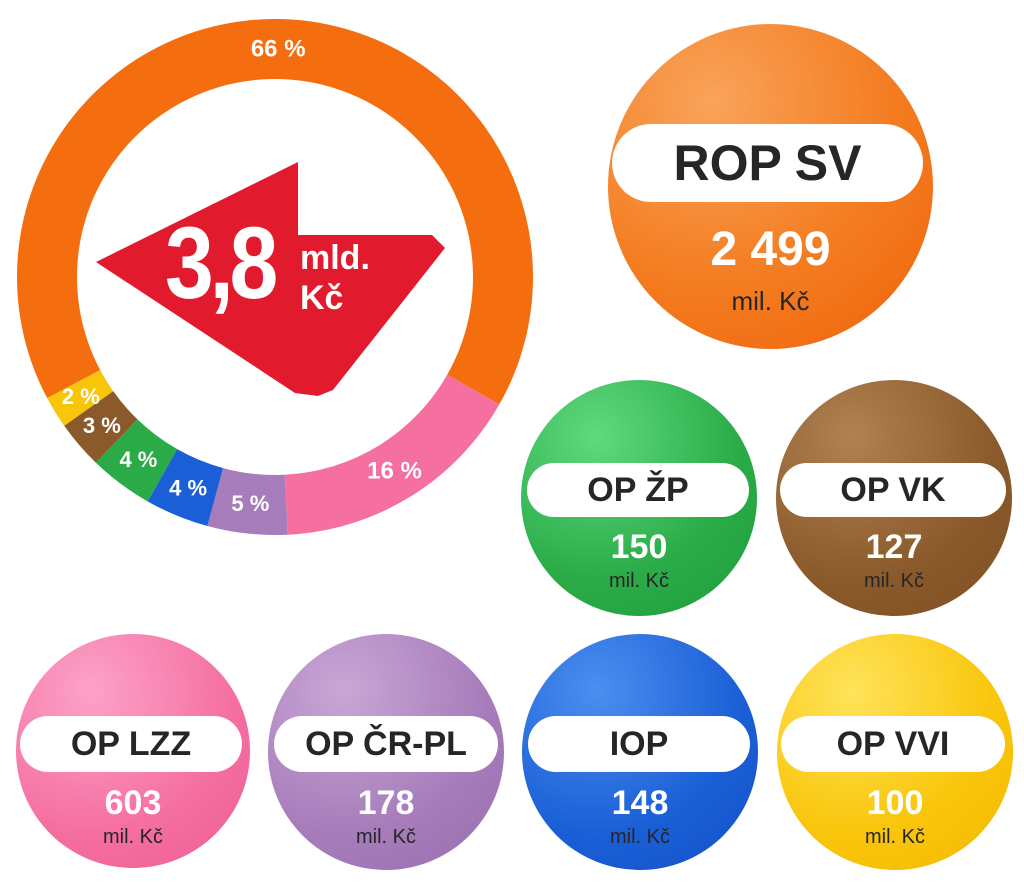 This screenshot has height=882, width=1024. Describe the element at coordinates (894, 547) in the screenshot. I see `bubble-value: 127` at that location.